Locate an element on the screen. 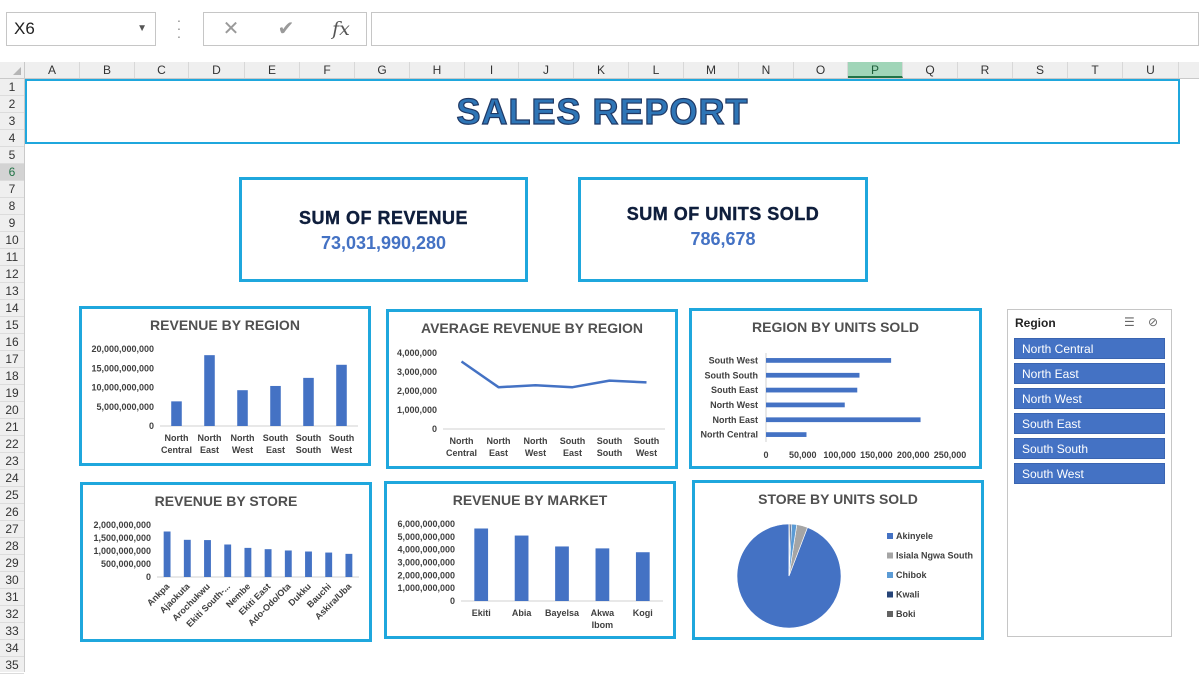 This screenshot has height=674, width=1199. row-header-14: 14 is located at coordinates (12, 308).